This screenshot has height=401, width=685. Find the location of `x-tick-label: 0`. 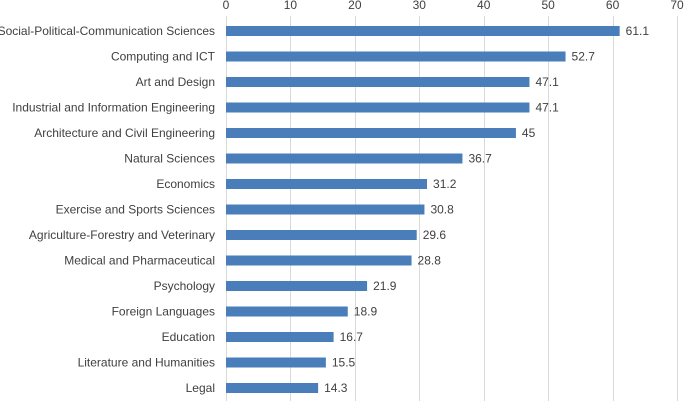

x-tick-label: 0 is located at coordinates (226, 6).